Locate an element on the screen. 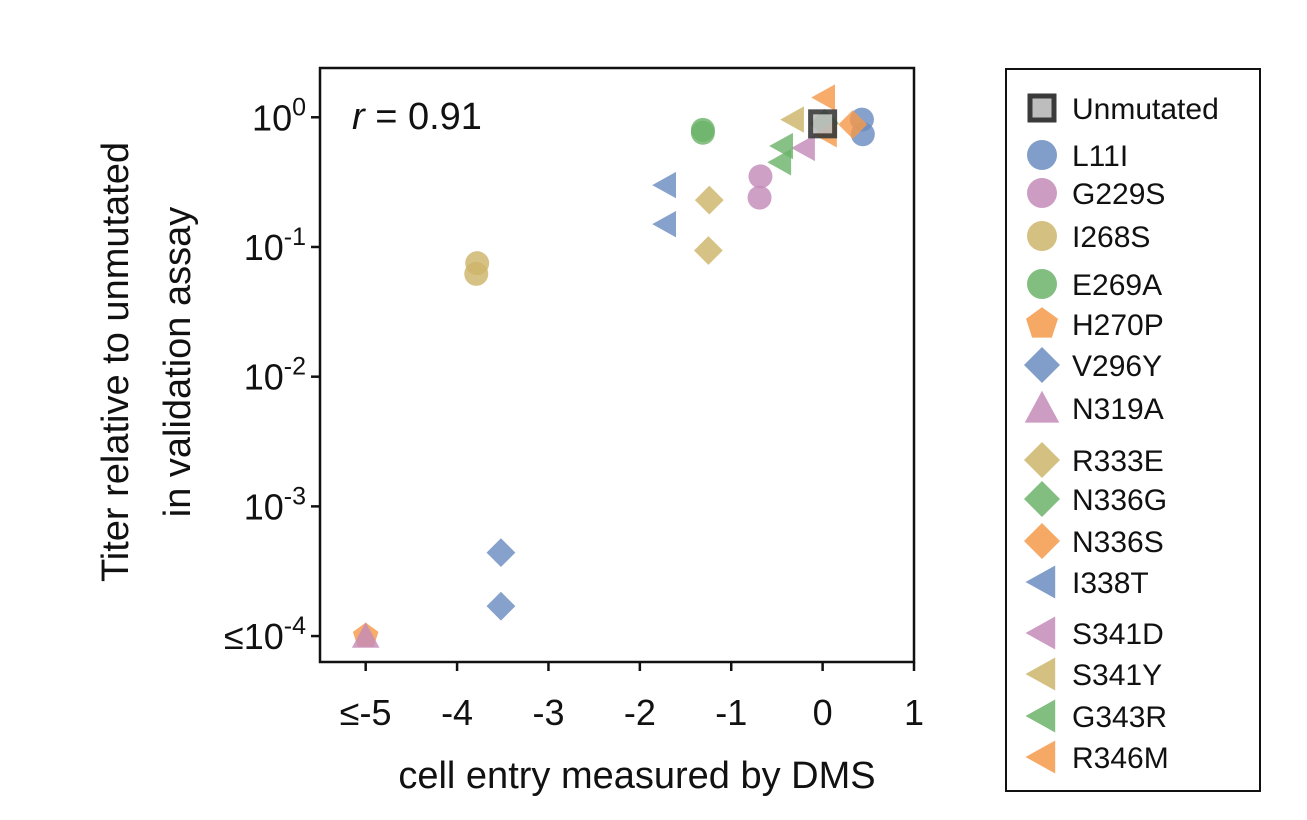 Image resolution: width=1307 pixels, height=820 pixels. legend-label-n336g: N336G is located at coordinates (1119, 500).